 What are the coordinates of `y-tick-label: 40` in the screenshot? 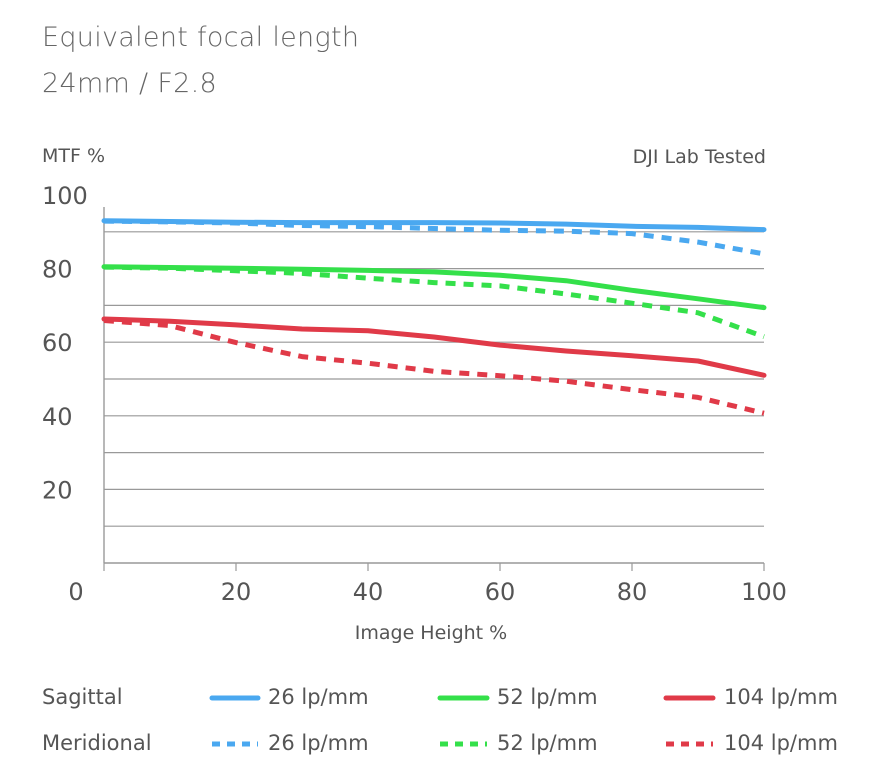 It's located at (57, 417).